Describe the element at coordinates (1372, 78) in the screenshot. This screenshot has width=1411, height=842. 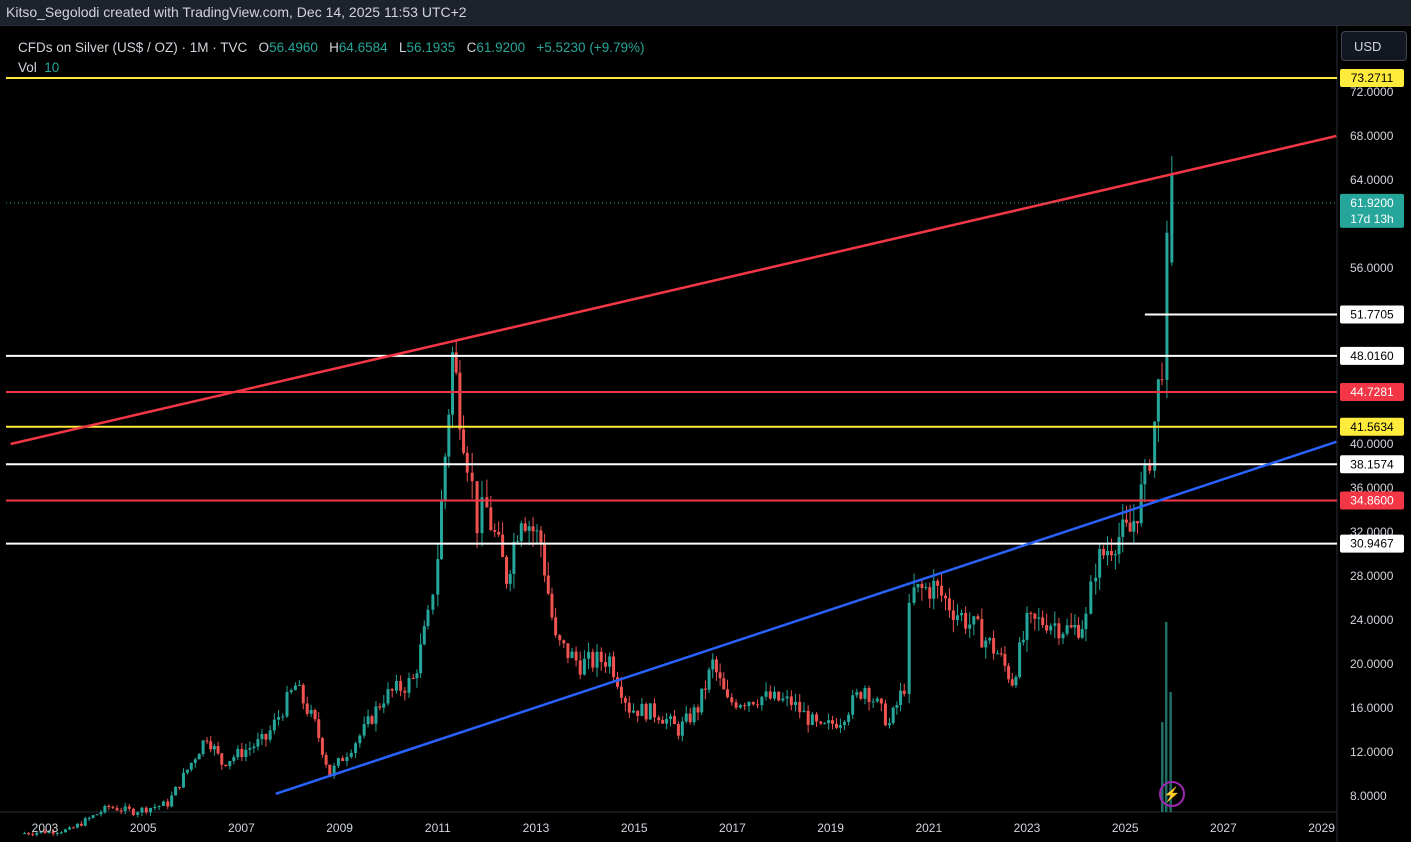
I see `level-label-73.2711: 73.2711` at that location.